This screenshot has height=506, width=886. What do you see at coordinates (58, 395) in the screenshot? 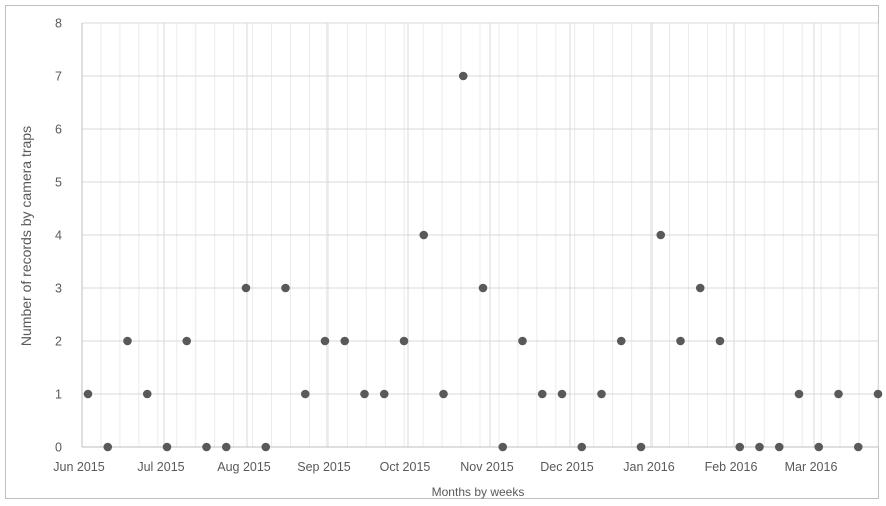
I see `y-tick-label: 1` at bounding box center [58, 395].